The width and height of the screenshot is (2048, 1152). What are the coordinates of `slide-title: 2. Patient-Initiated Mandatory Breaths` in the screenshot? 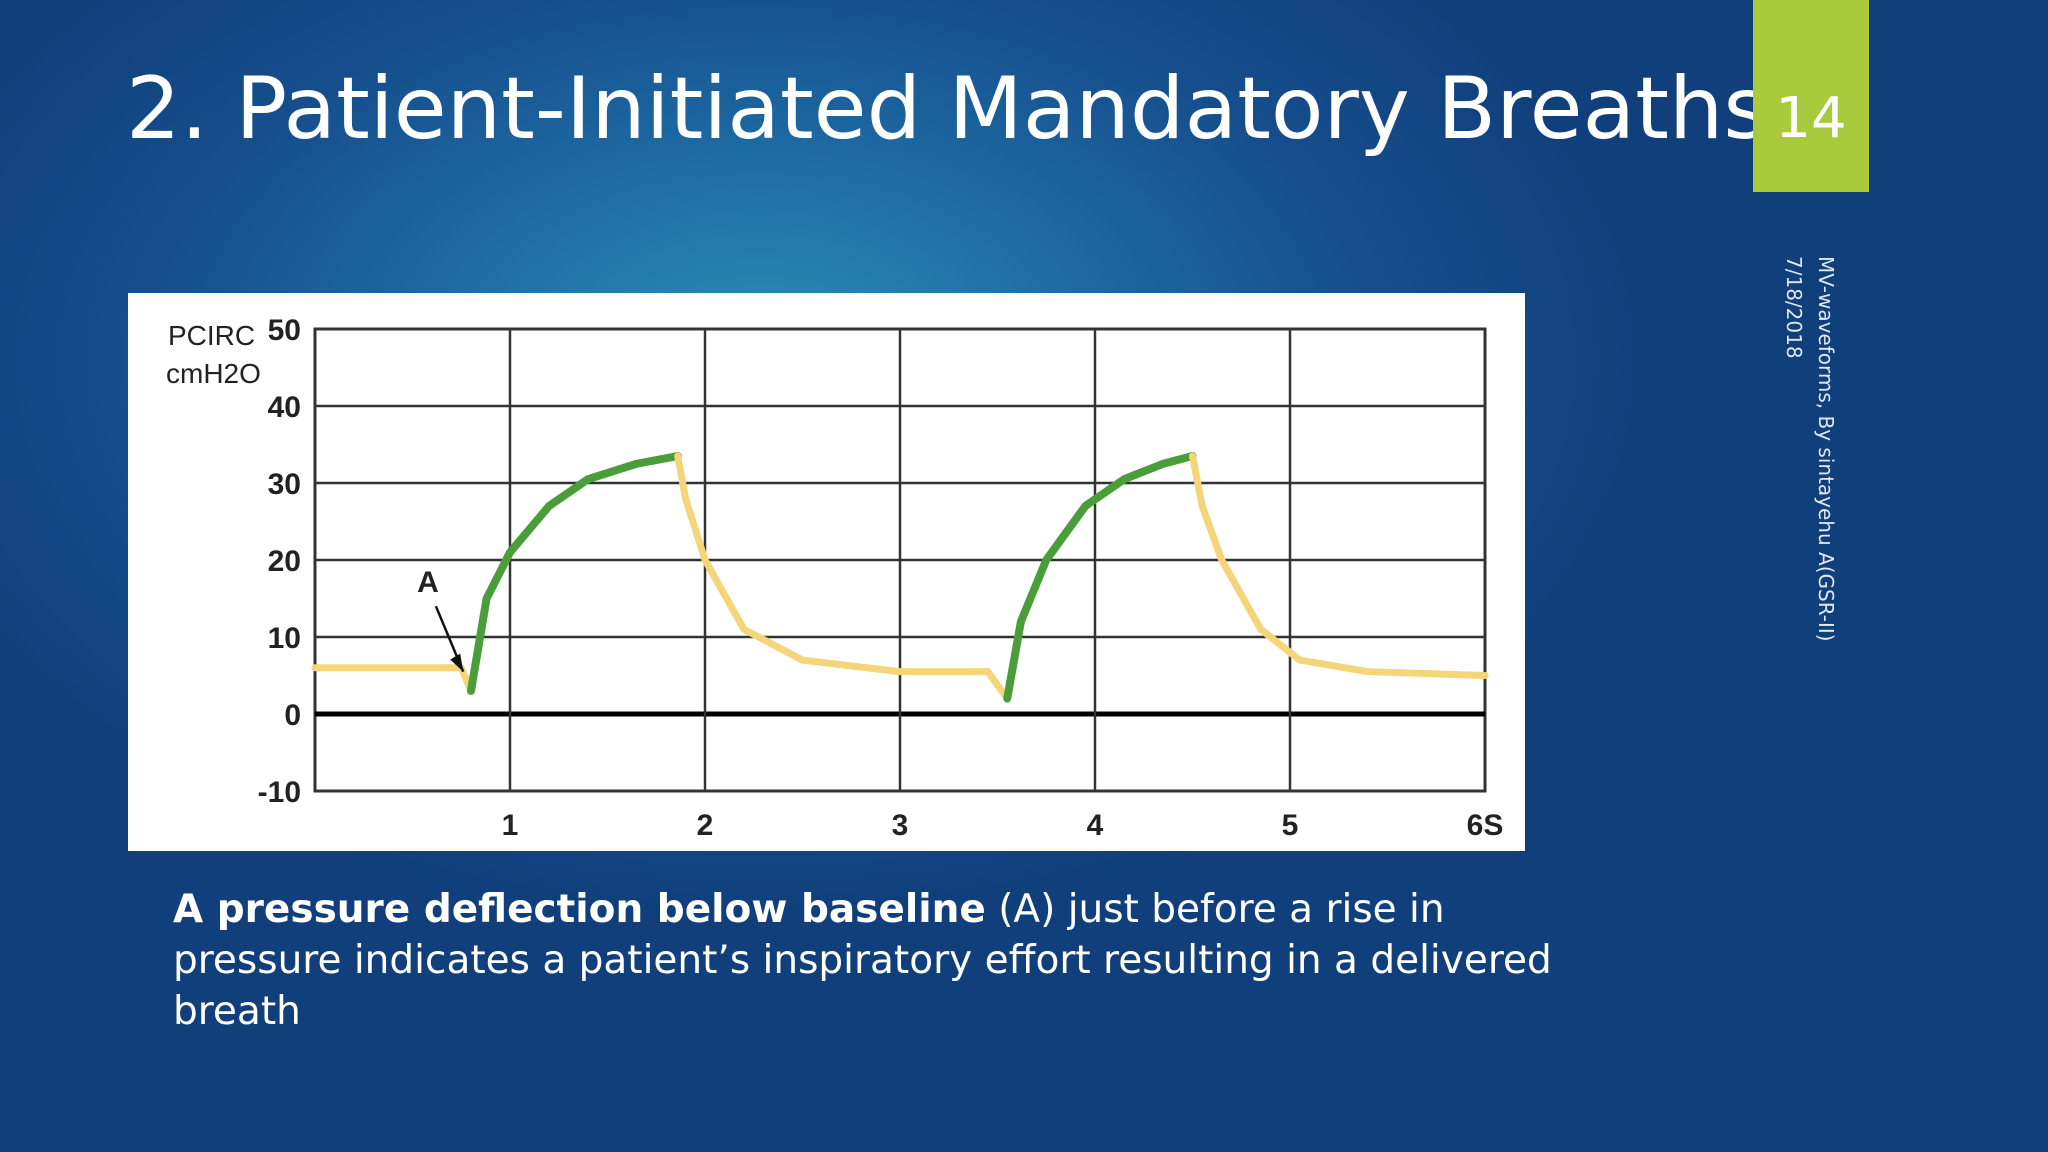 It's located at (947, 109).